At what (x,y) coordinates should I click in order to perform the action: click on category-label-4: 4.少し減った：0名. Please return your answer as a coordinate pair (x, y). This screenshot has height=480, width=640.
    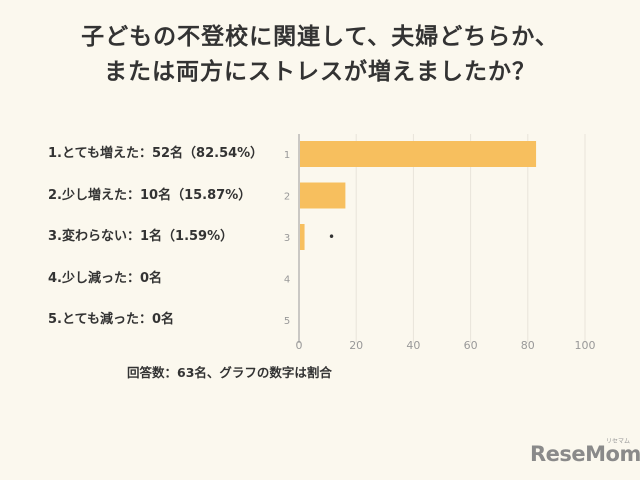
    Looking at the image, I should click on (105, 278).